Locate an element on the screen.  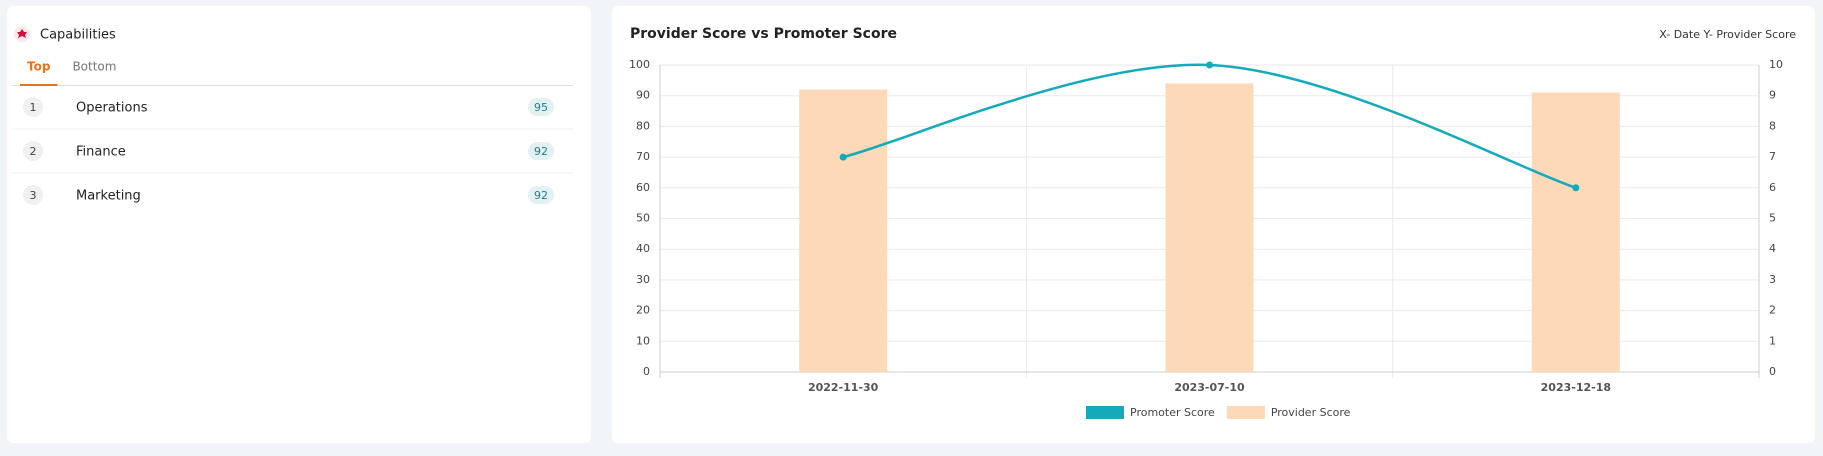
capabilities-icon-star is located at coordinates (22, 33).